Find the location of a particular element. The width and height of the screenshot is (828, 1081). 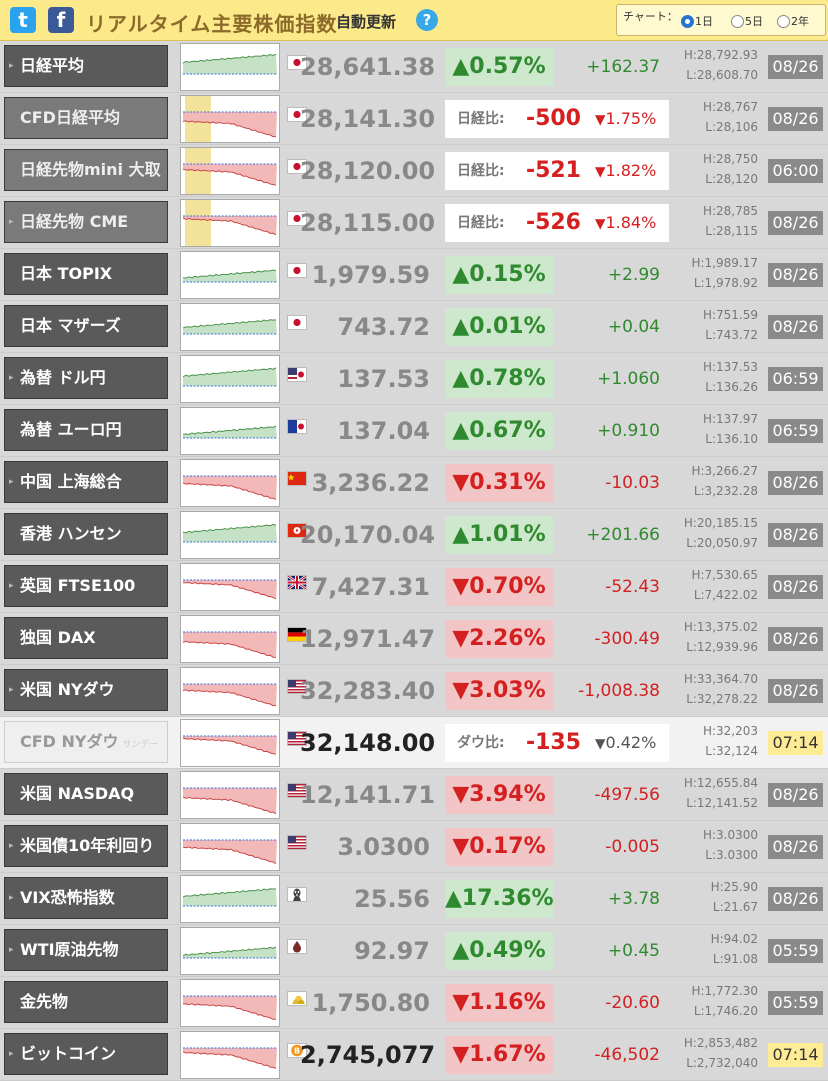

change-percent: ▼0.70% is located at coordinates (499, 587).